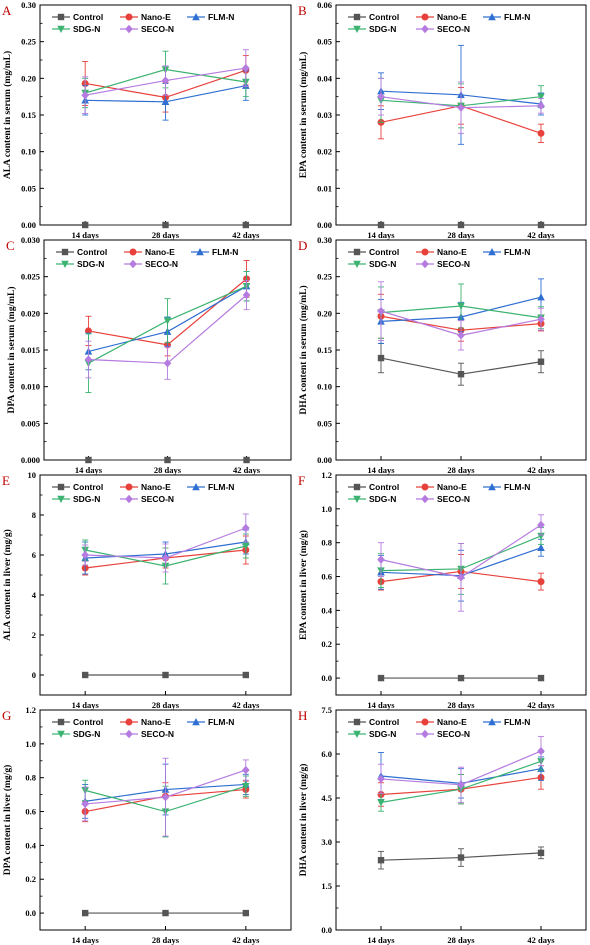 This screenshot has height=945, width=590. I want to click on y-tick-label: 0.05, so click(28, 188).